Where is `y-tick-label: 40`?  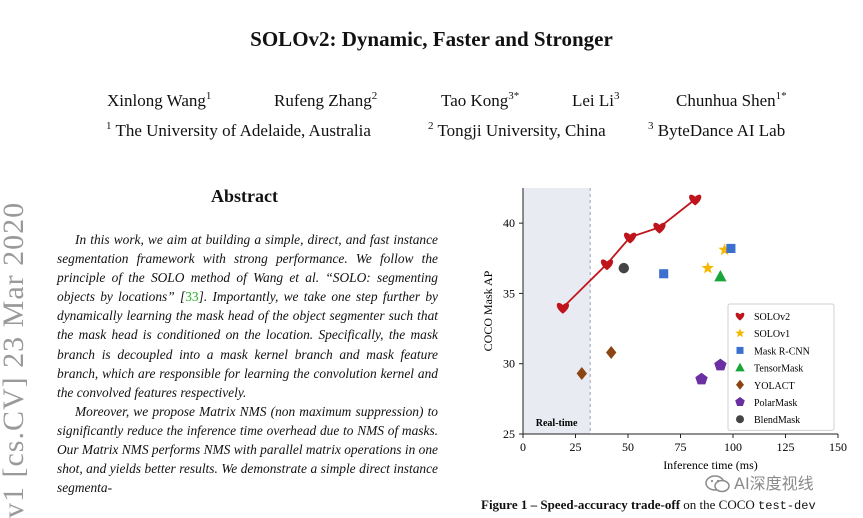
y-tick-label: 40 is located at coordinates (509, 223).